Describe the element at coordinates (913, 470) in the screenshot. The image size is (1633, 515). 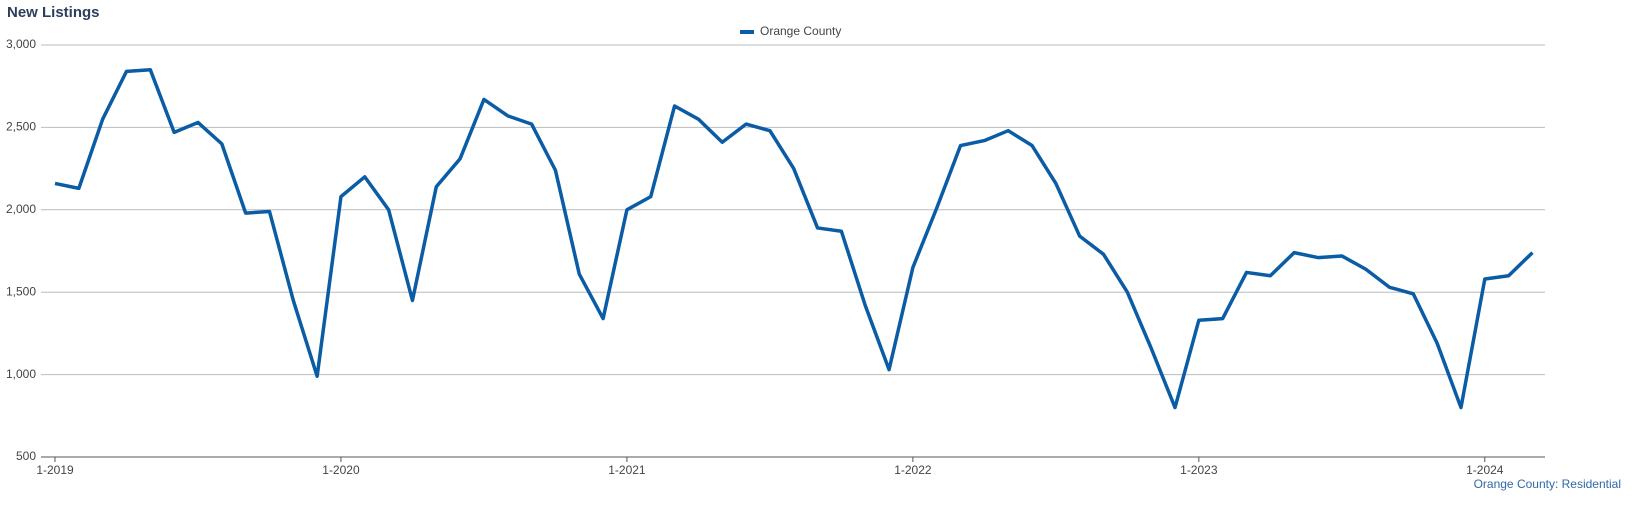
I see `x-tick-label: 1-2022` at that location.